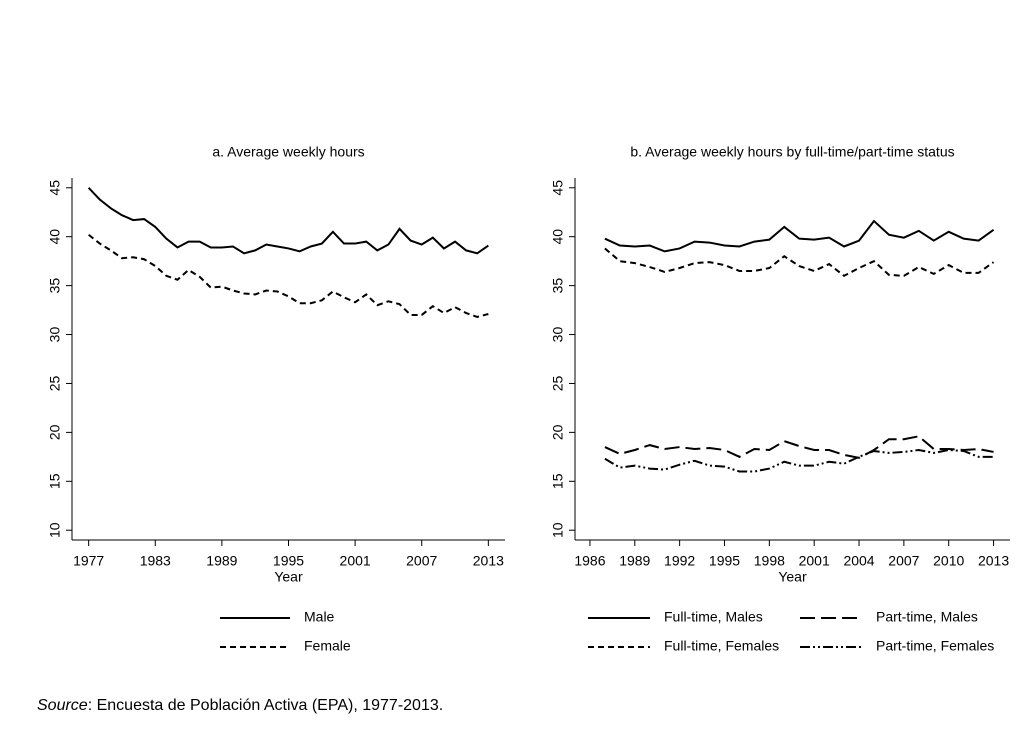 The height and width of the screenshot is (755, 1033). Describe the element at coordinates (88, 561) in the screenshot. I see `x-tick-label: 1977` at that location.